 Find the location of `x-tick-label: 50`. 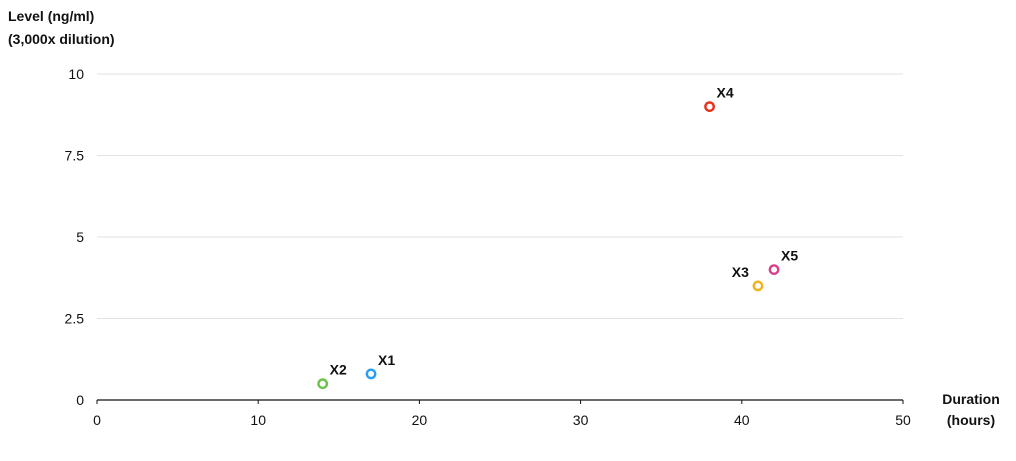

x-tick-label: 50 is located at coordinates (903, 420).